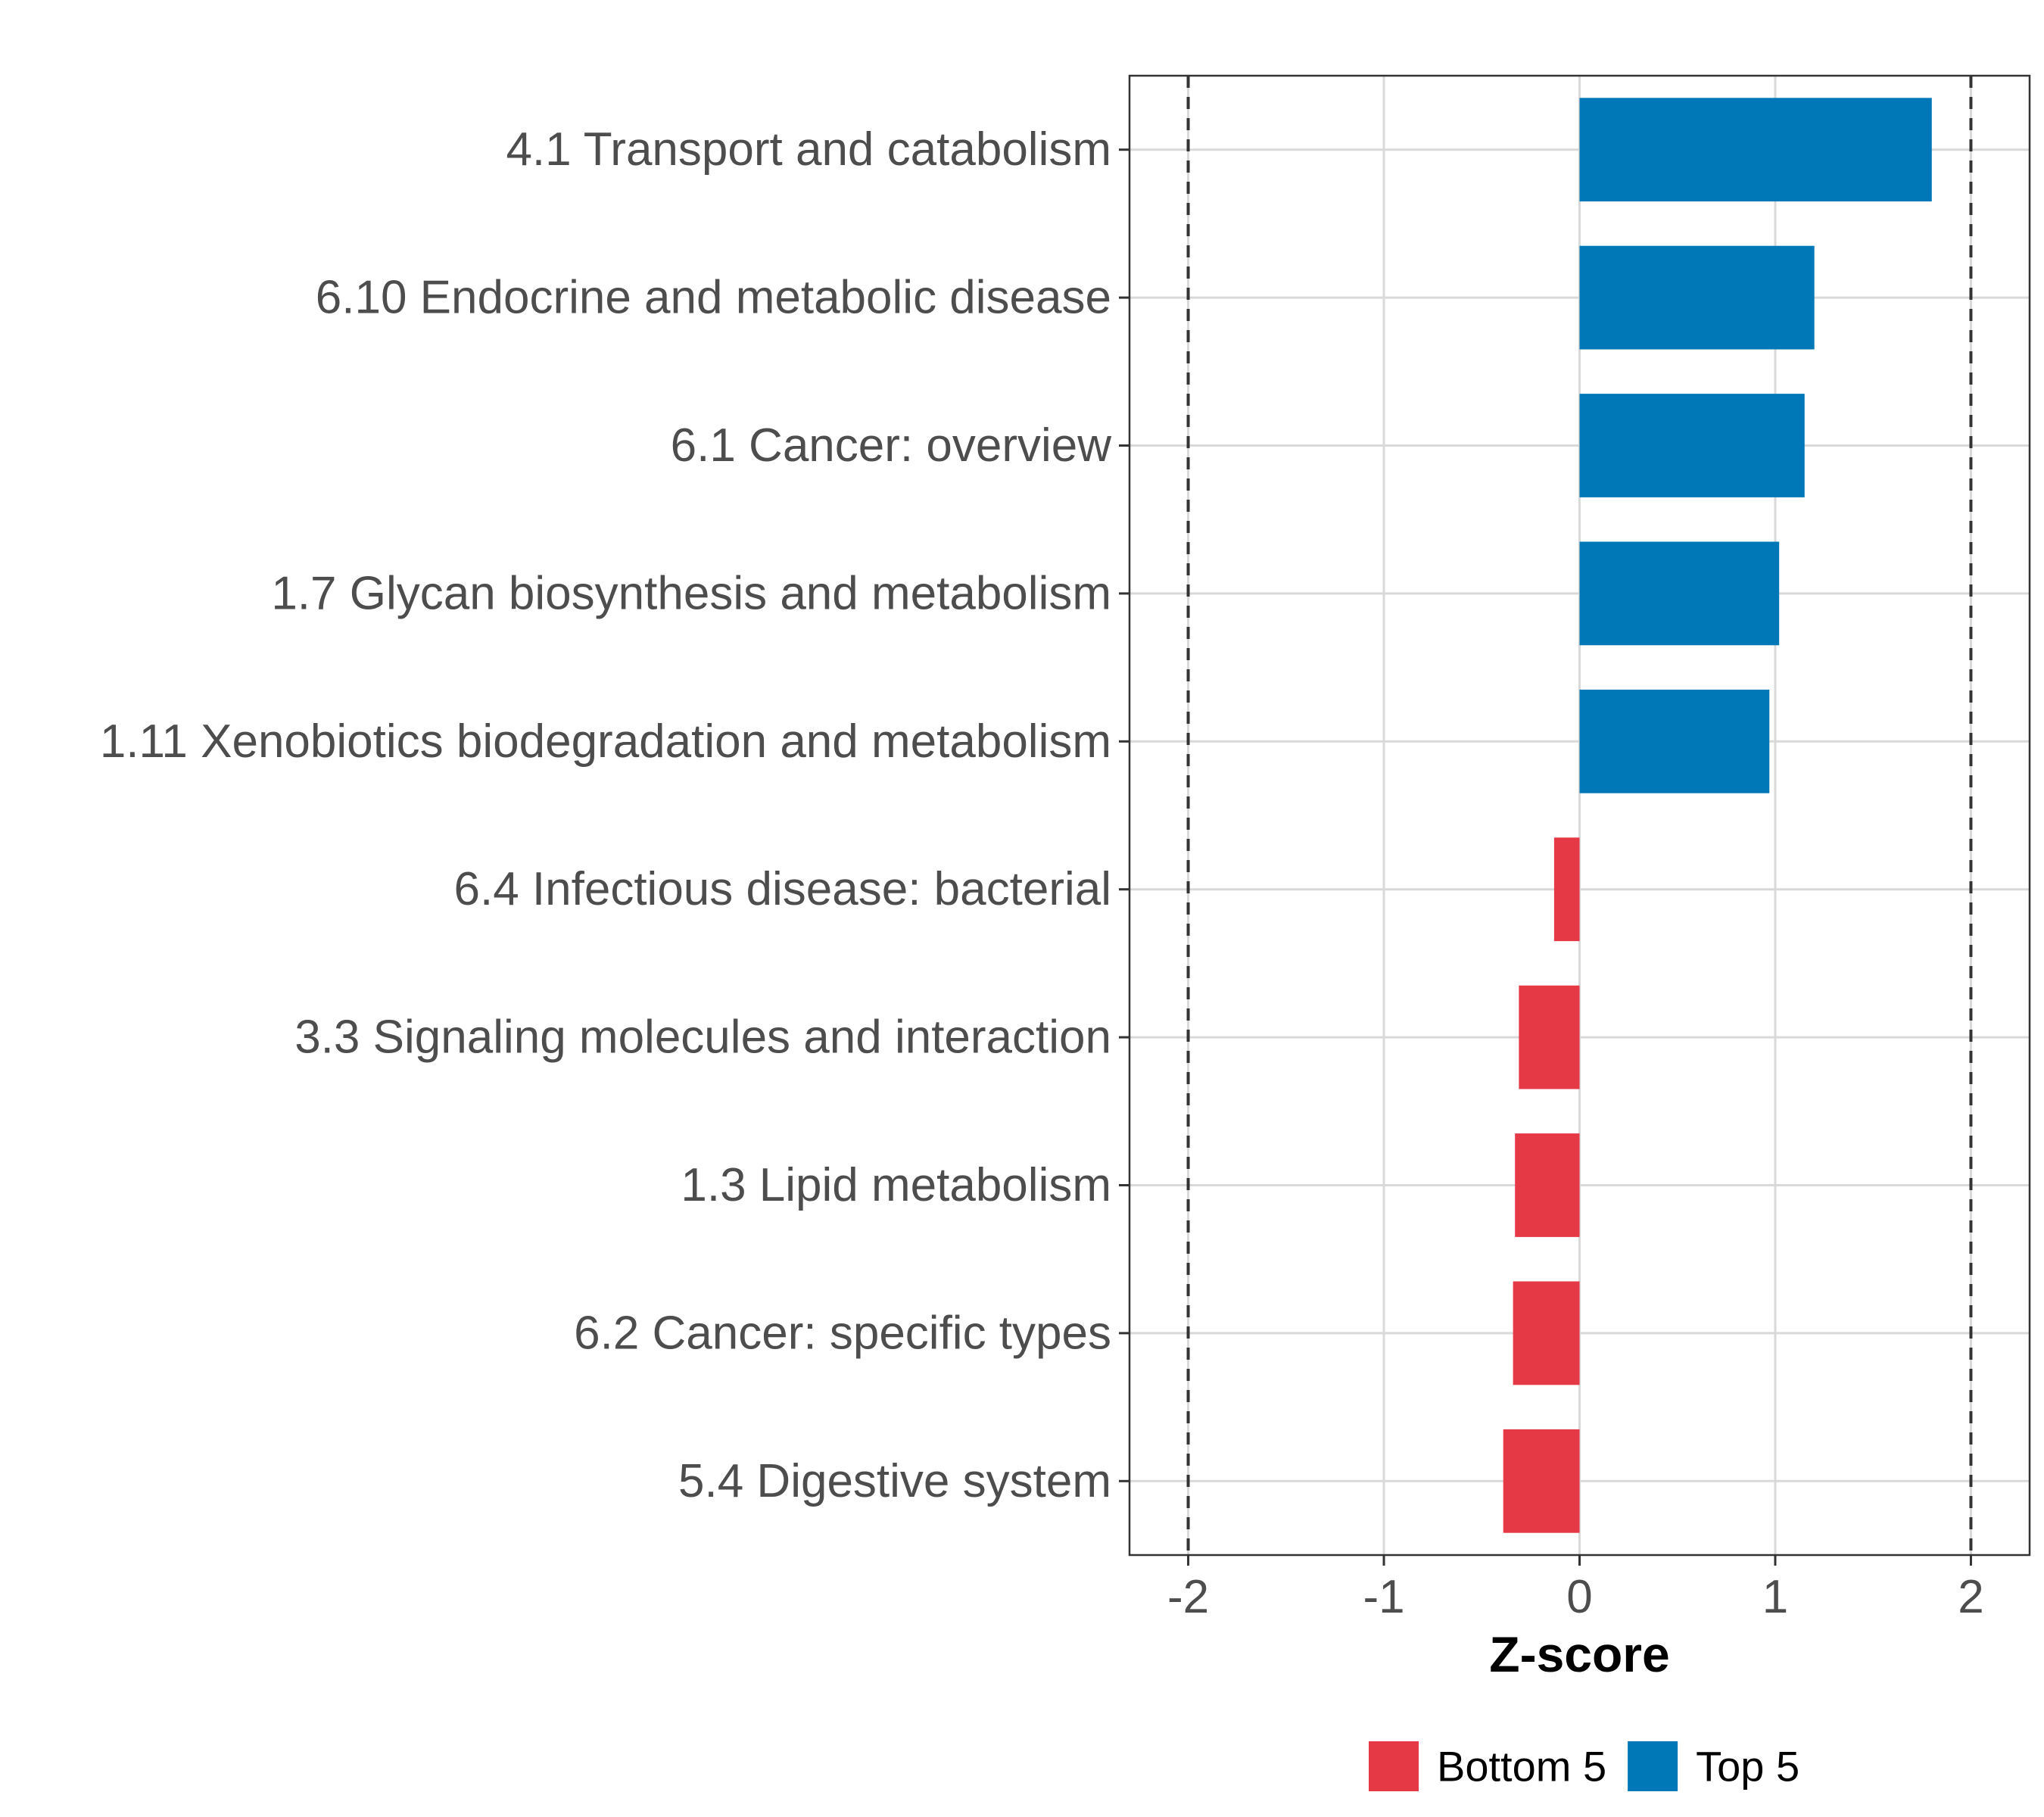 The width and height of the screenshot is (2044, 1817). What do you see at coordinates (1383, 1597) in the screenshot?
I see `x-tick-label: -1` at bounding box center [1383, 1597].